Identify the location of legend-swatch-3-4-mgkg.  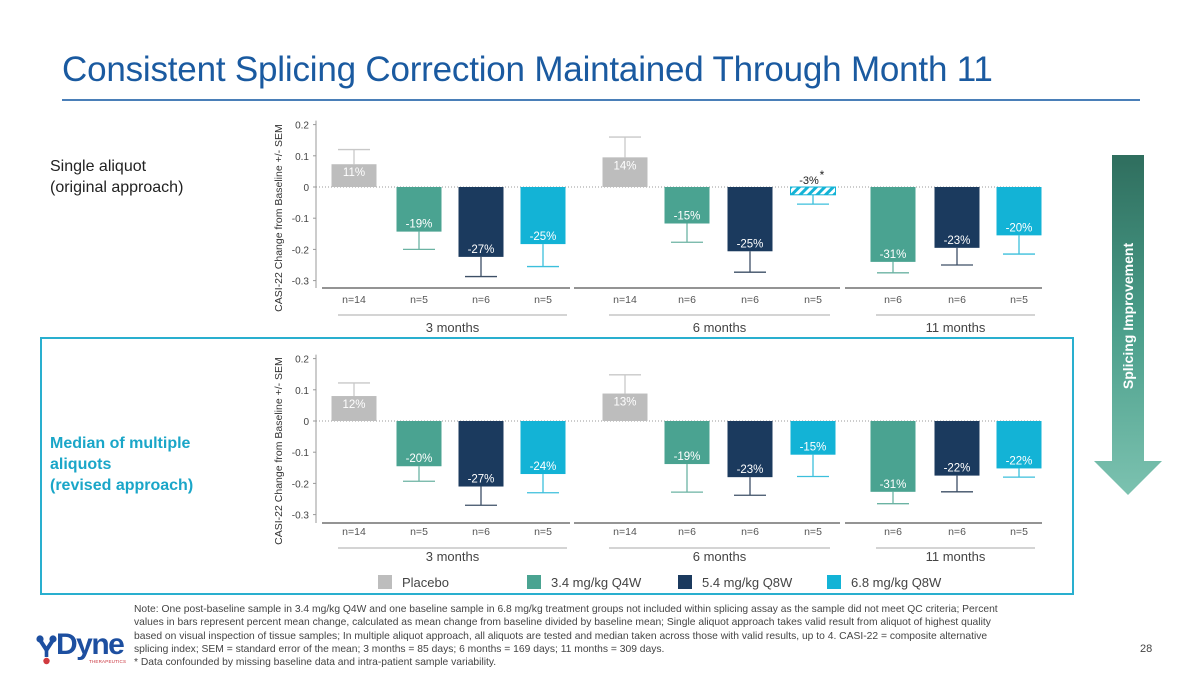
(534, 582).